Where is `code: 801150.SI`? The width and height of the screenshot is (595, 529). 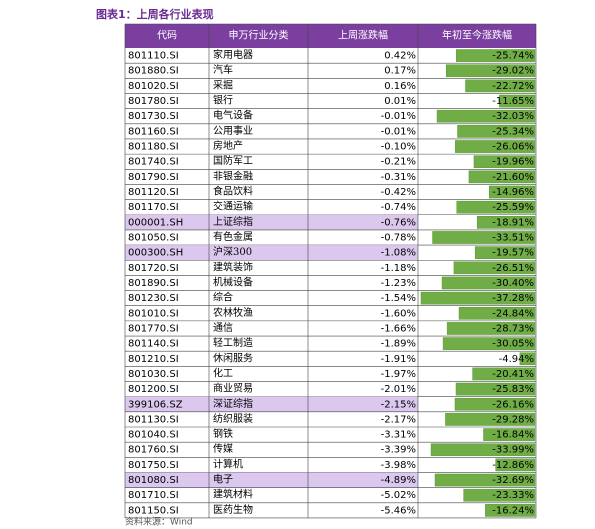 code: 801150.SI is located at coordinates (153, 510).